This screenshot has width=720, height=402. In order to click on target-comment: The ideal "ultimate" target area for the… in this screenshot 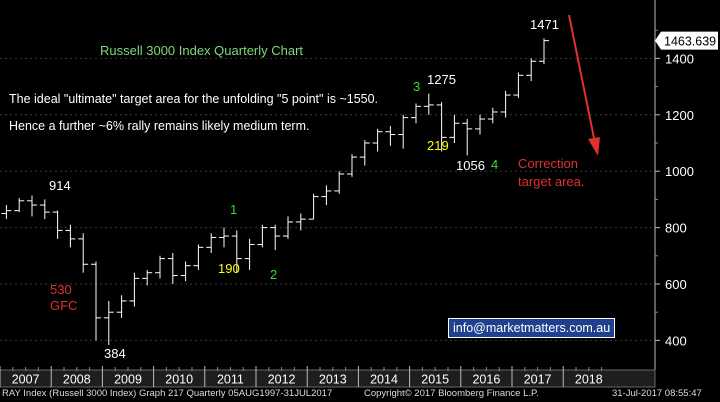, I will do `click(194, 99)`.